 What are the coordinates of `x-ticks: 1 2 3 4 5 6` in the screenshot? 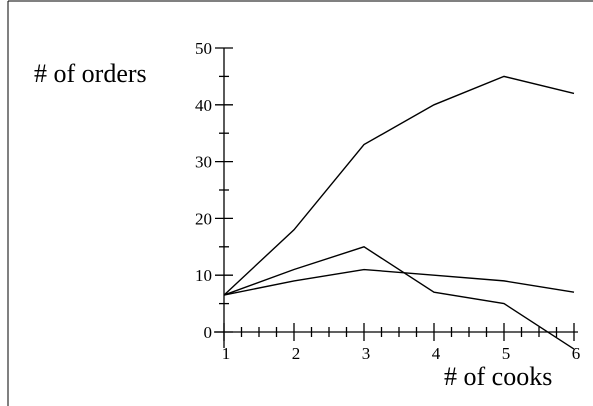 It's located at (401, 343).